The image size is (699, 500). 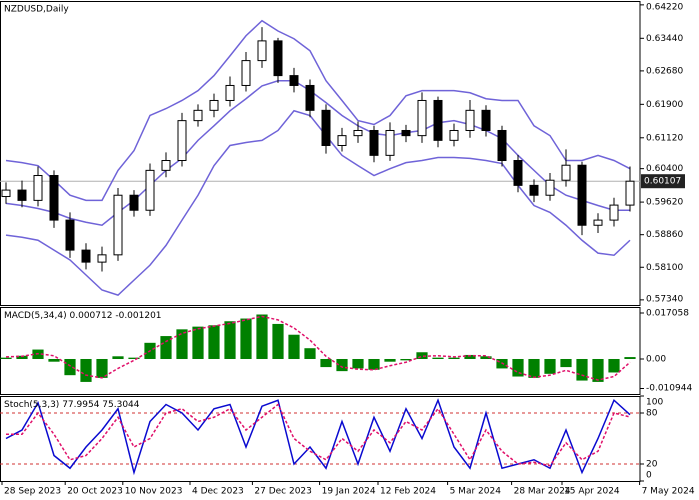 What do you see at coordinates (32, 492) in the screenshot?
I see `x-tick-label: 28 Sep 2023` at bounding box center [32, 492].